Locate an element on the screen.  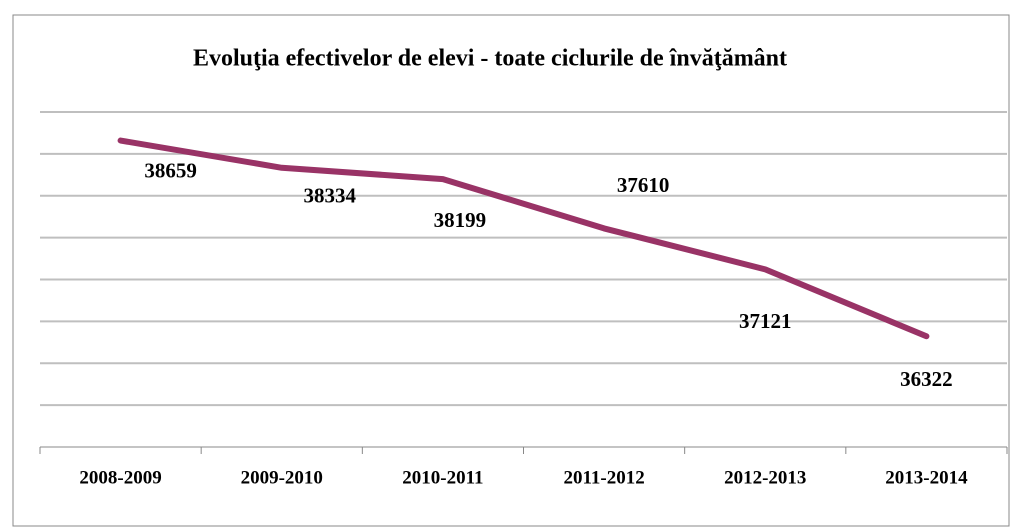
x-tick-label: 2011-2012 is located at coordinates (603, 477).